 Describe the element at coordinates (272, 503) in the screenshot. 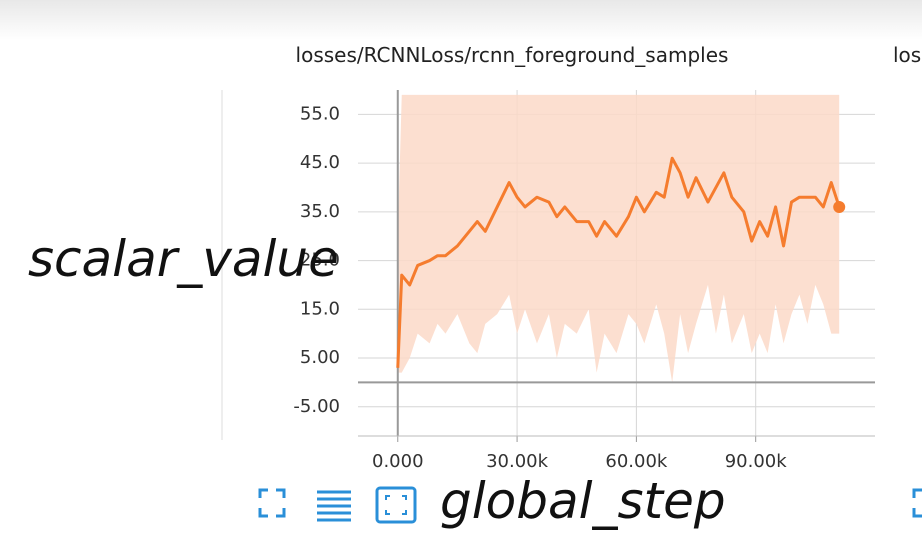

I see `fullscreen-button` at that location.